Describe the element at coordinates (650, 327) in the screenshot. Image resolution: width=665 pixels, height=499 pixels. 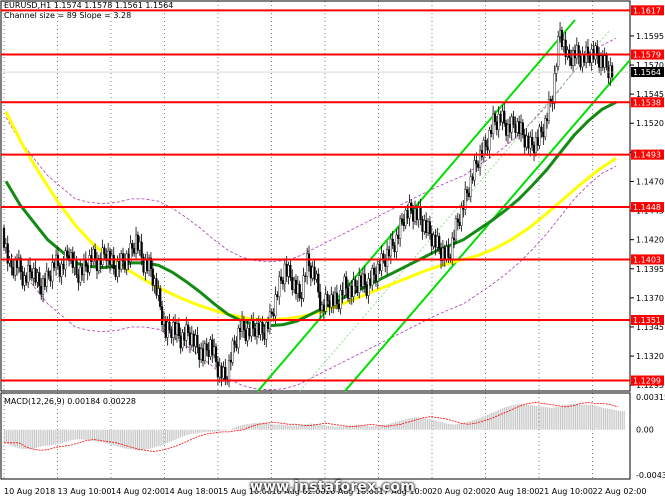
I see `y-tick-label: 1.1345` at that location.